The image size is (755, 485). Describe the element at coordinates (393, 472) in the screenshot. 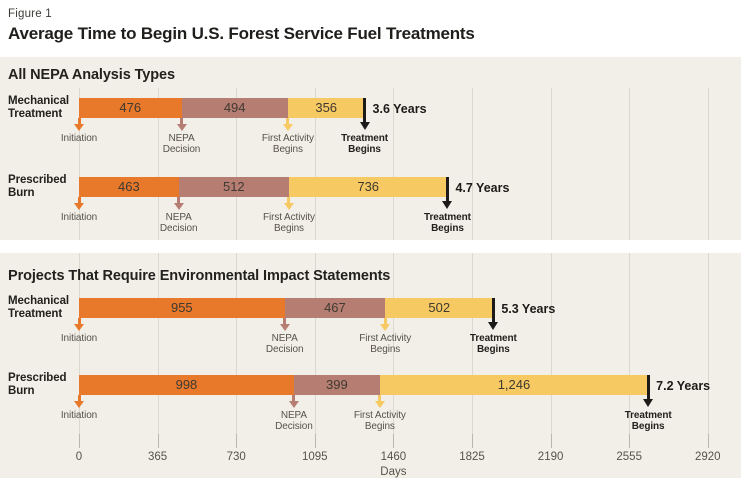

I see `x-axis-title: Days` at that location.